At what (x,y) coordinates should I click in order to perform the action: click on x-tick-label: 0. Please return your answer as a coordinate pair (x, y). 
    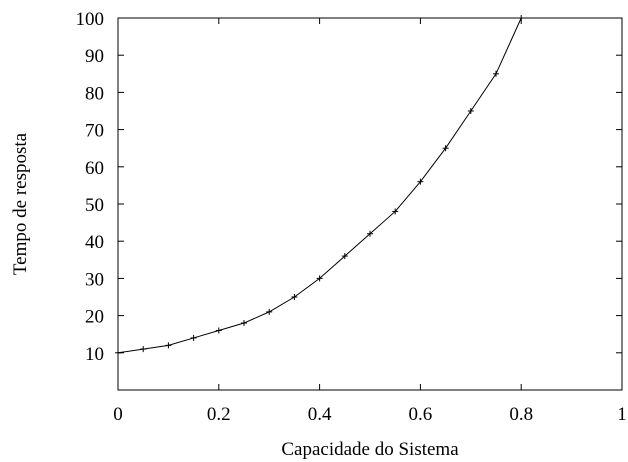
    Looking at the image, I should click on (118, 414).